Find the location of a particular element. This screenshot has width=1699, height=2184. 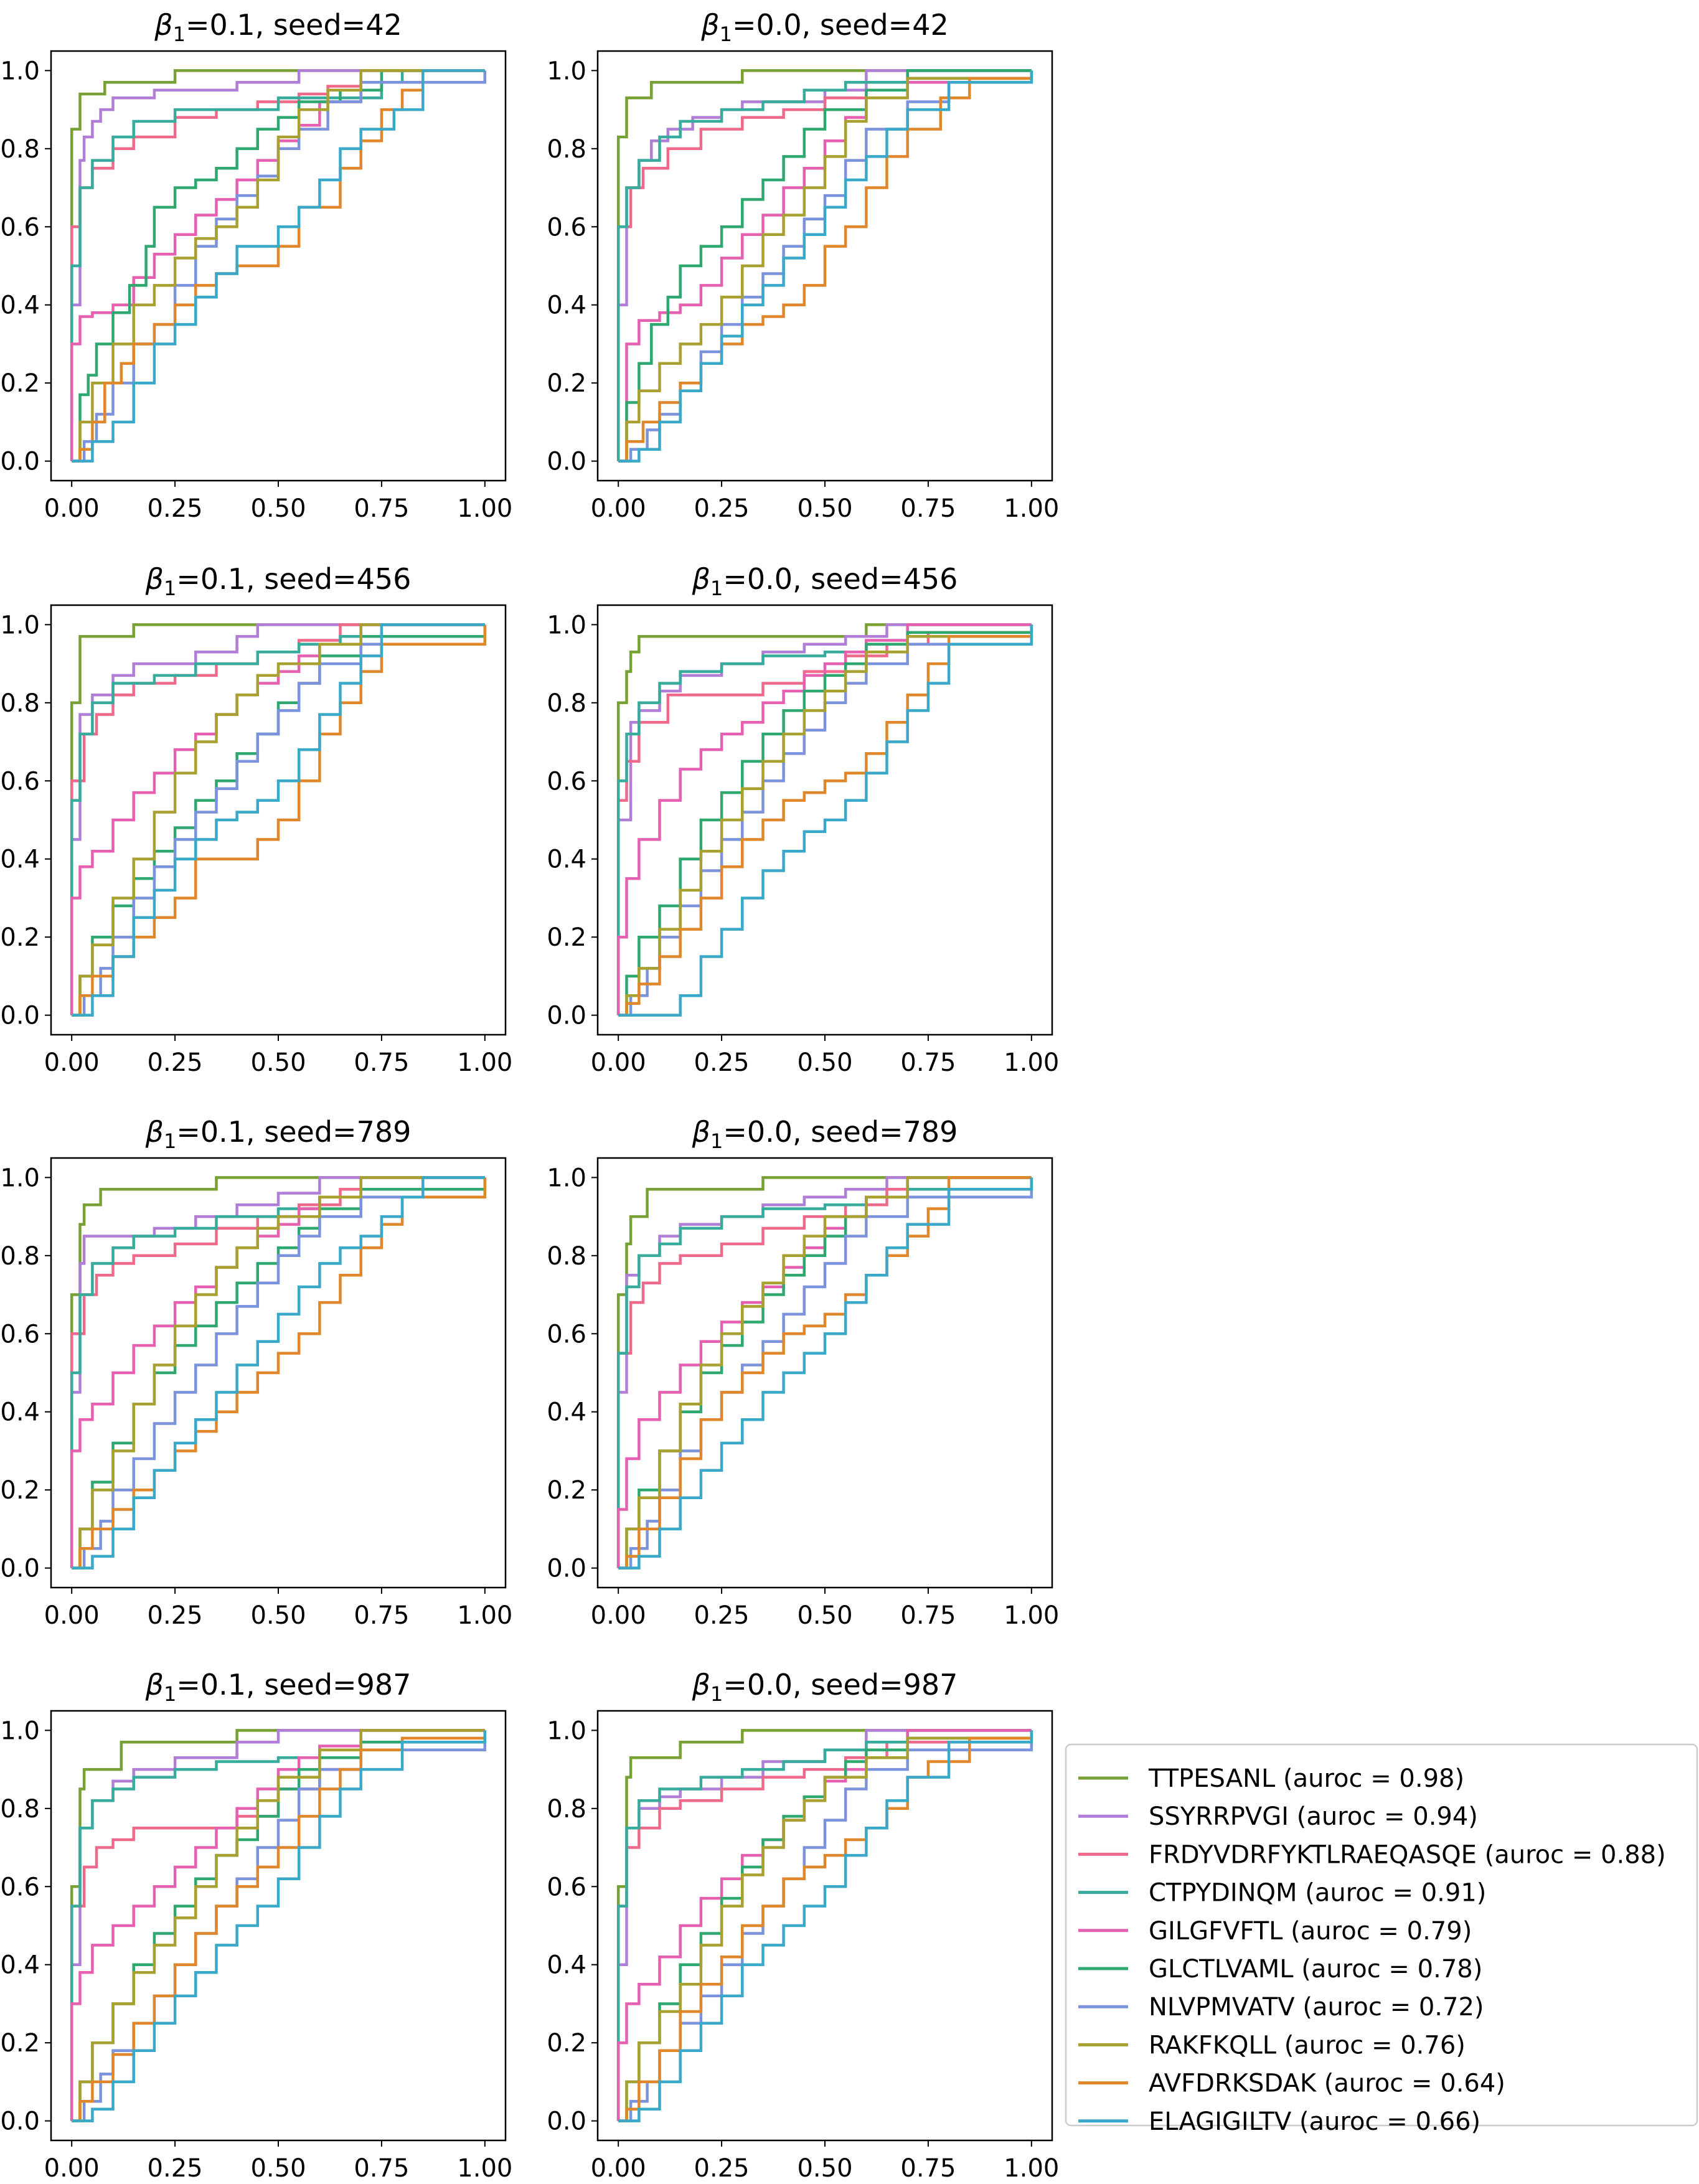

panel-title: β1=0.0, seed=789 is located at coordinates (825, 1134).